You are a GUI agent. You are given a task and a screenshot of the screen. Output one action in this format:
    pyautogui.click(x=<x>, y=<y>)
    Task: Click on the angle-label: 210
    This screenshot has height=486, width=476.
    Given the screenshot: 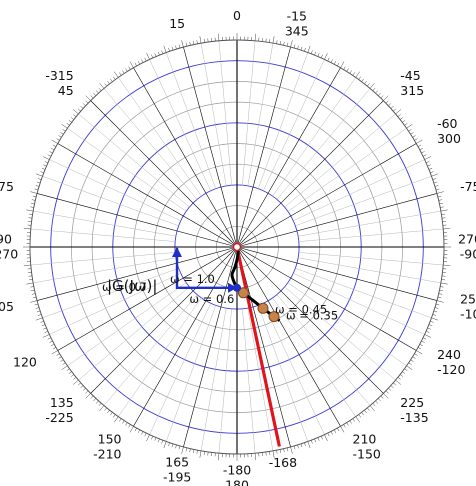 What is the action you would take?
    pyautogui.click(x=365, y=439)
    